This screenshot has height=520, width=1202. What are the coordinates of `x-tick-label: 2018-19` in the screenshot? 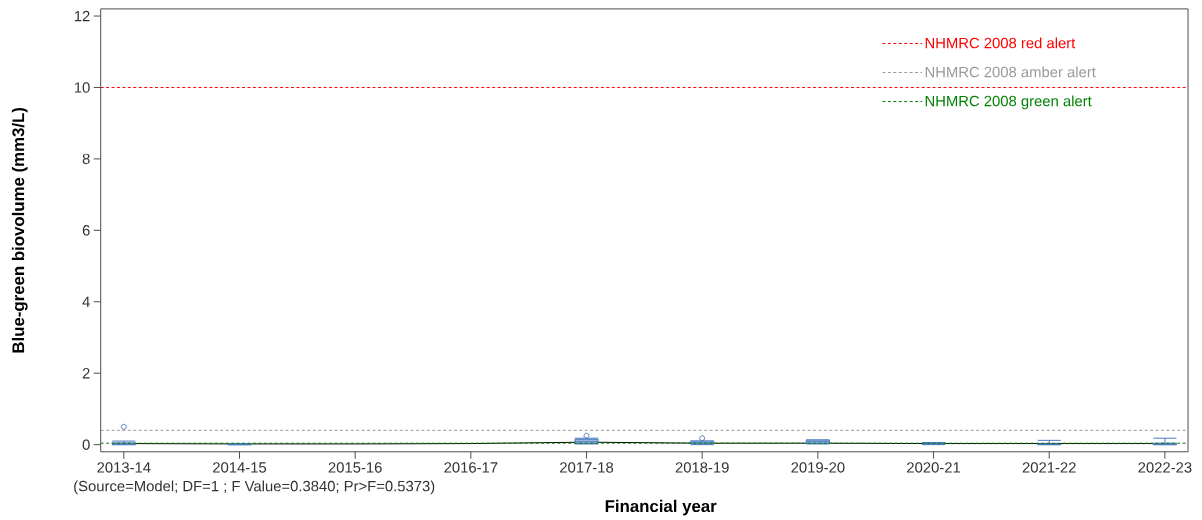 It's located at (702, 467).